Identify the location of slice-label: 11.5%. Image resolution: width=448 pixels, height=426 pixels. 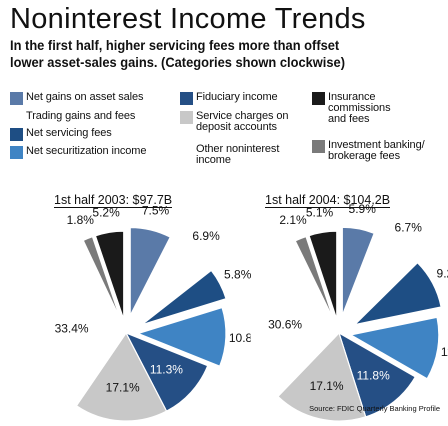
(444, 352).